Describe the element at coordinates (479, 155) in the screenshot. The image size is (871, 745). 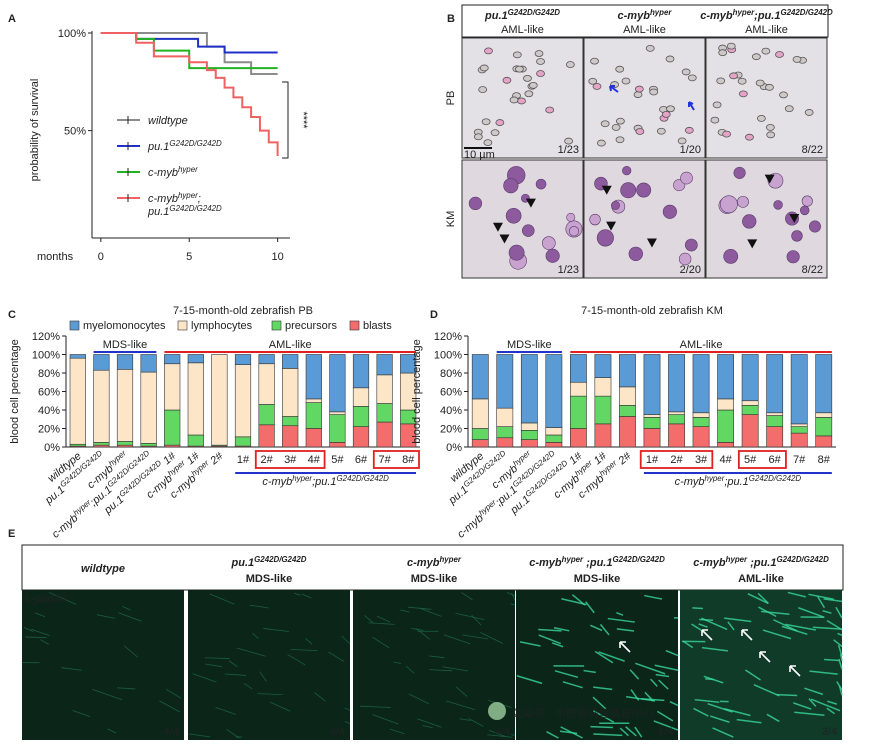
I see `scale-bar-label: 10 µm` at that location.